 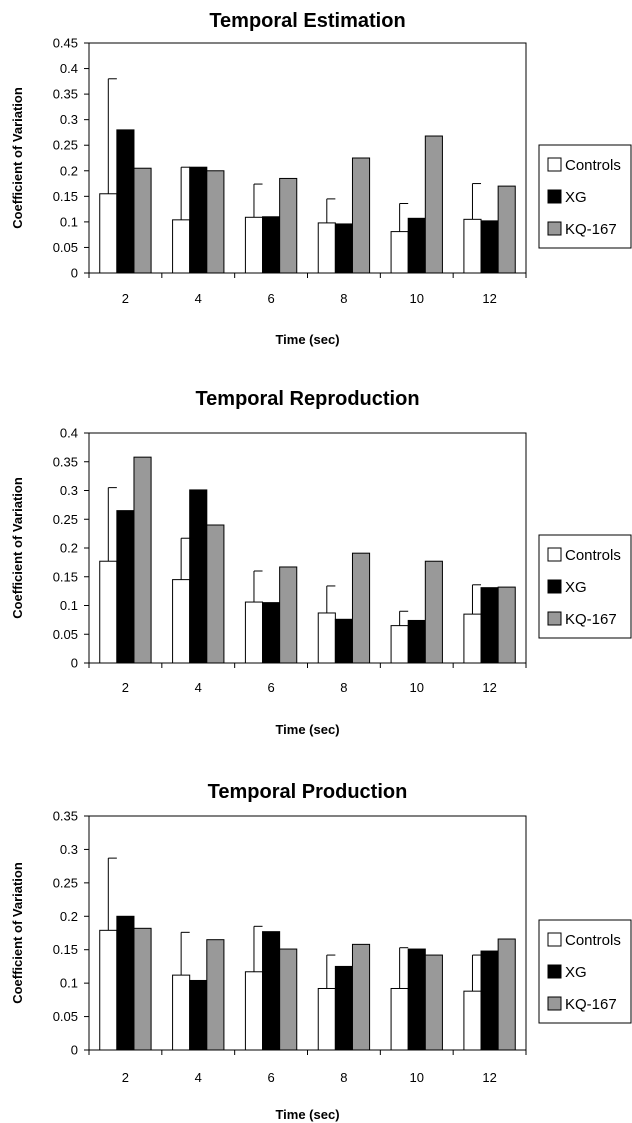 I want to click on chart-title: Temporal Production, so click(x=308, y=792).